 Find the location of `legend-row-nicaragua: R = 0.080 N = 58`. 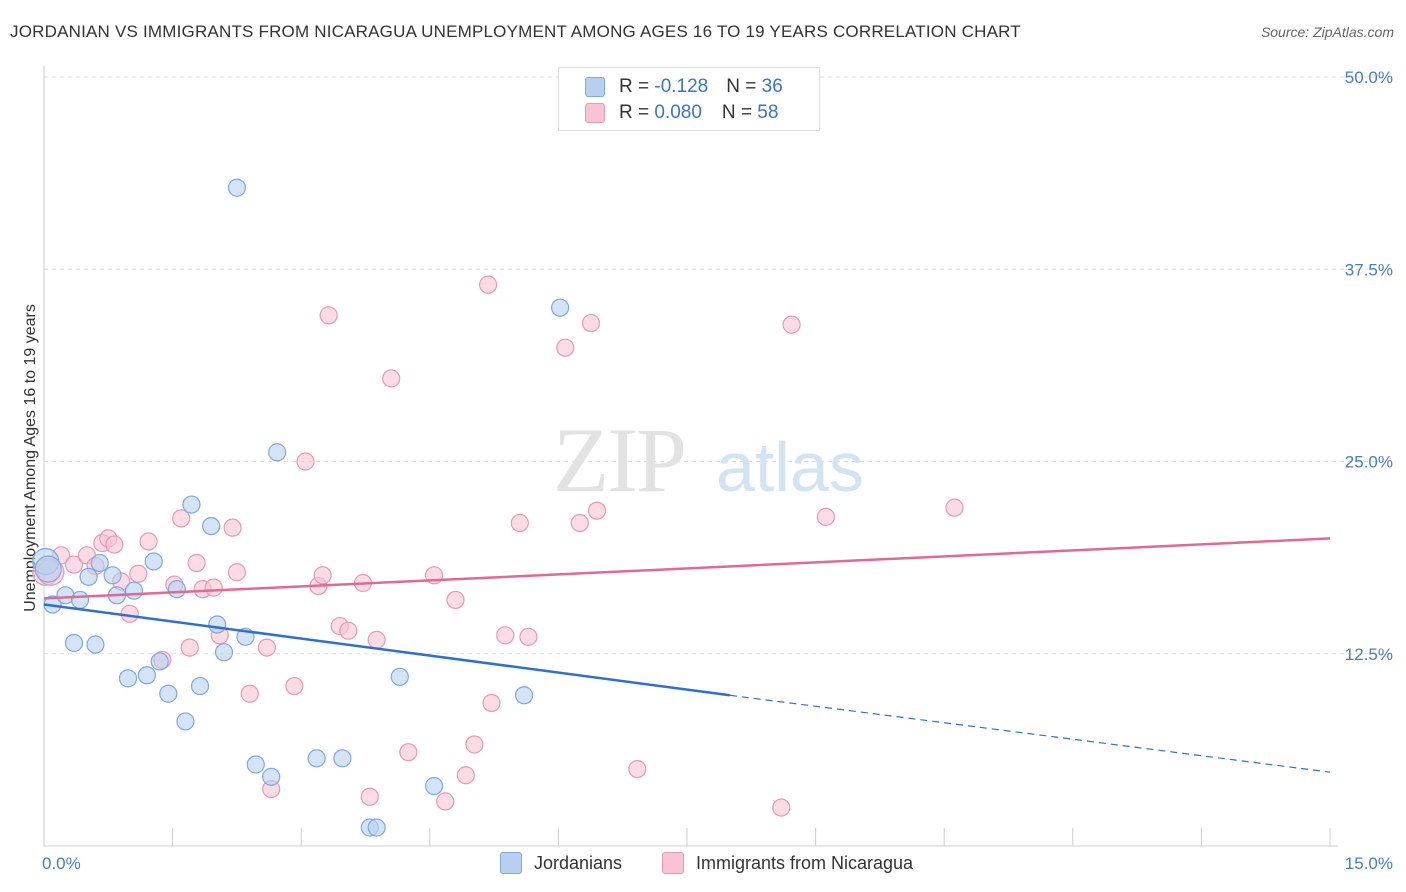

legend-row-nicaragua: R = 0.080 N = 58 is located at coordinates (681, 113).